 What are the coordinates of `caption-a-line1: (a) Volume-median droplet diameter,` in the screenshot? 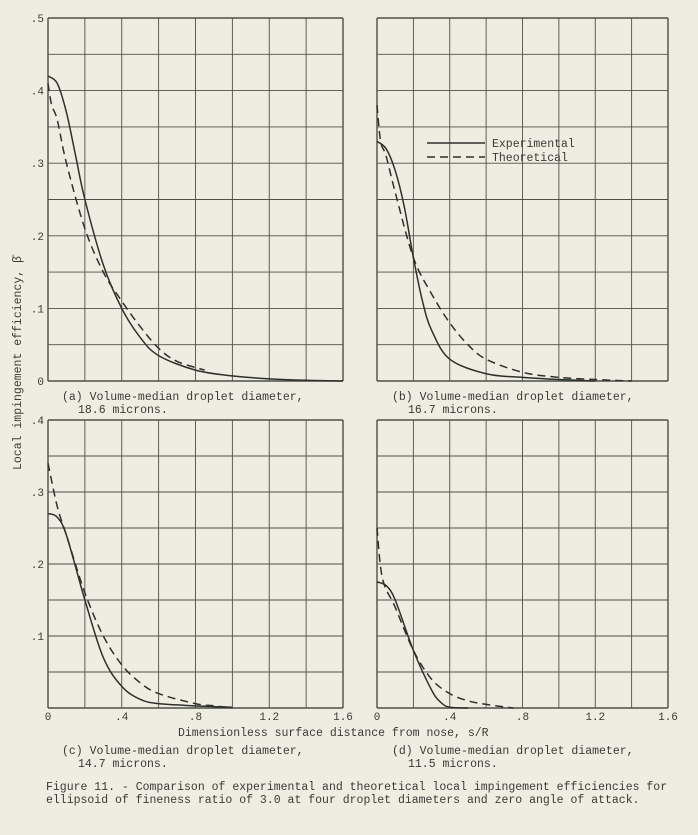 It's located at (183, 397).